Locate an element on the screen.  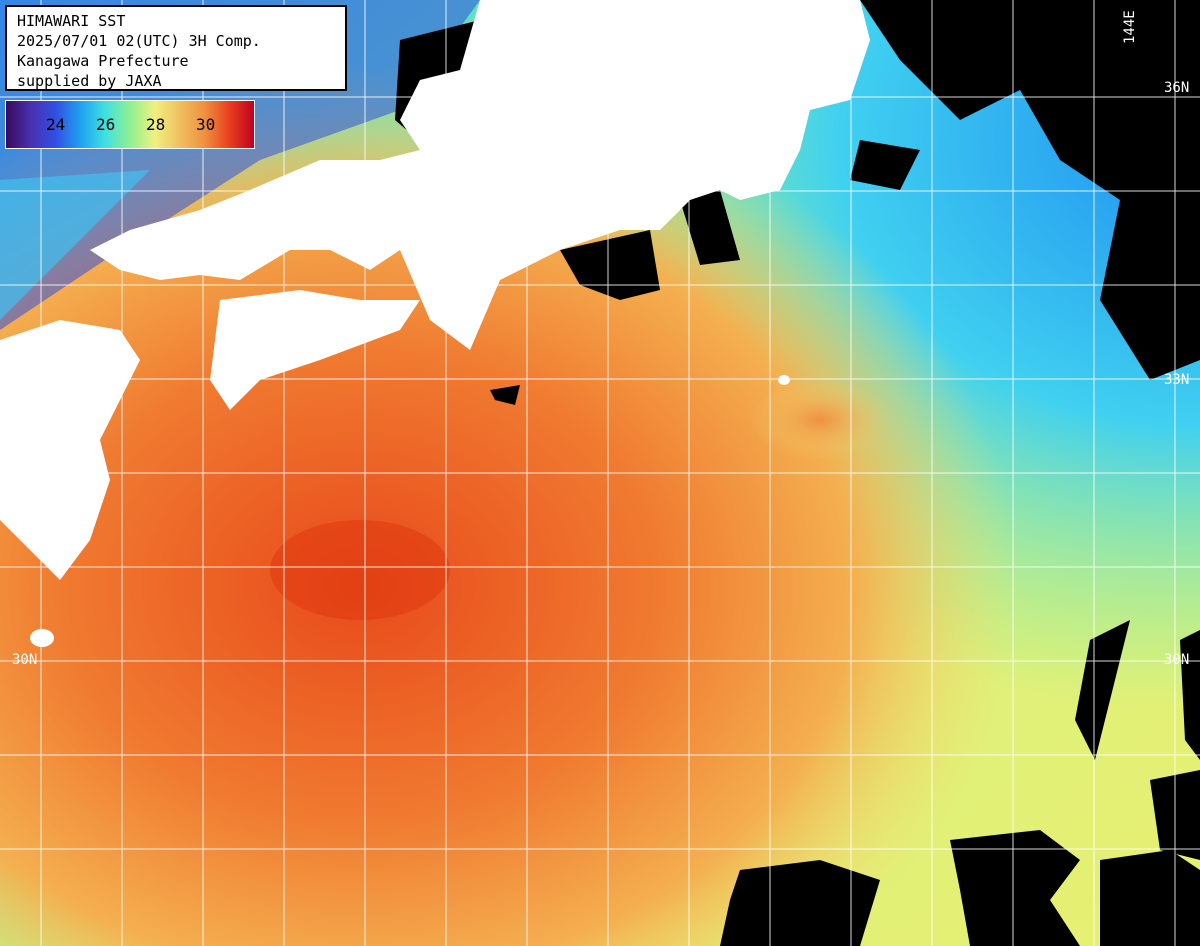
kyushu is located at coordinates (70, 450).